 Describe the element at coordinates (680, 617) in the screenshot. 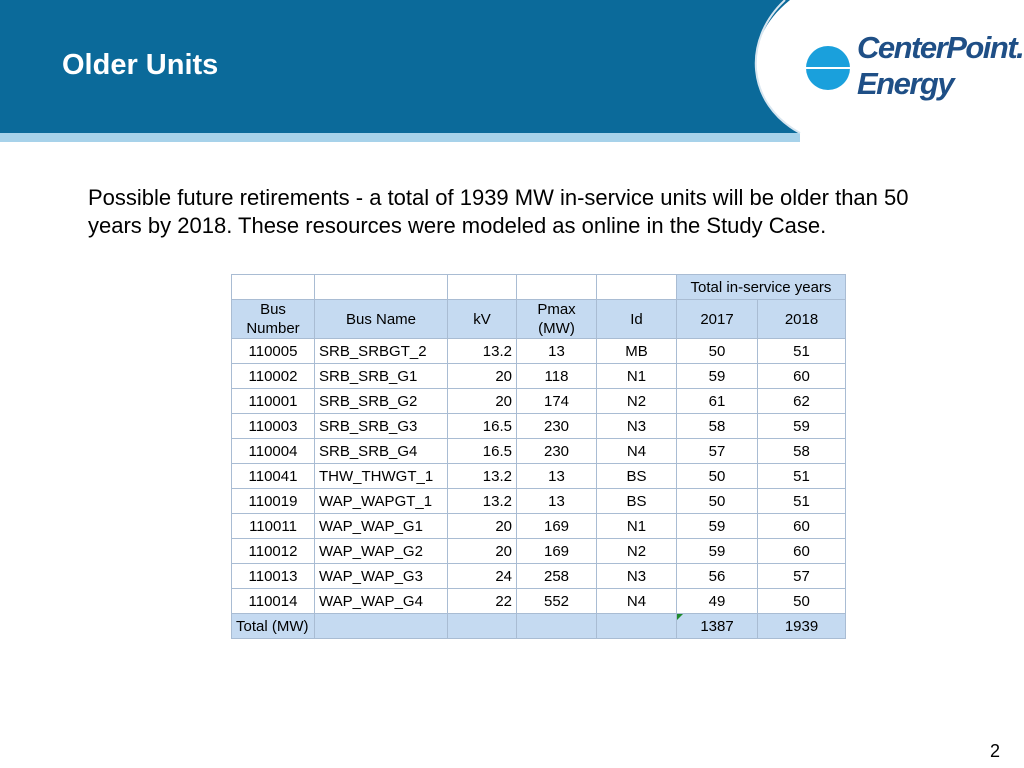

I see `green-triangle-icon` at that location.